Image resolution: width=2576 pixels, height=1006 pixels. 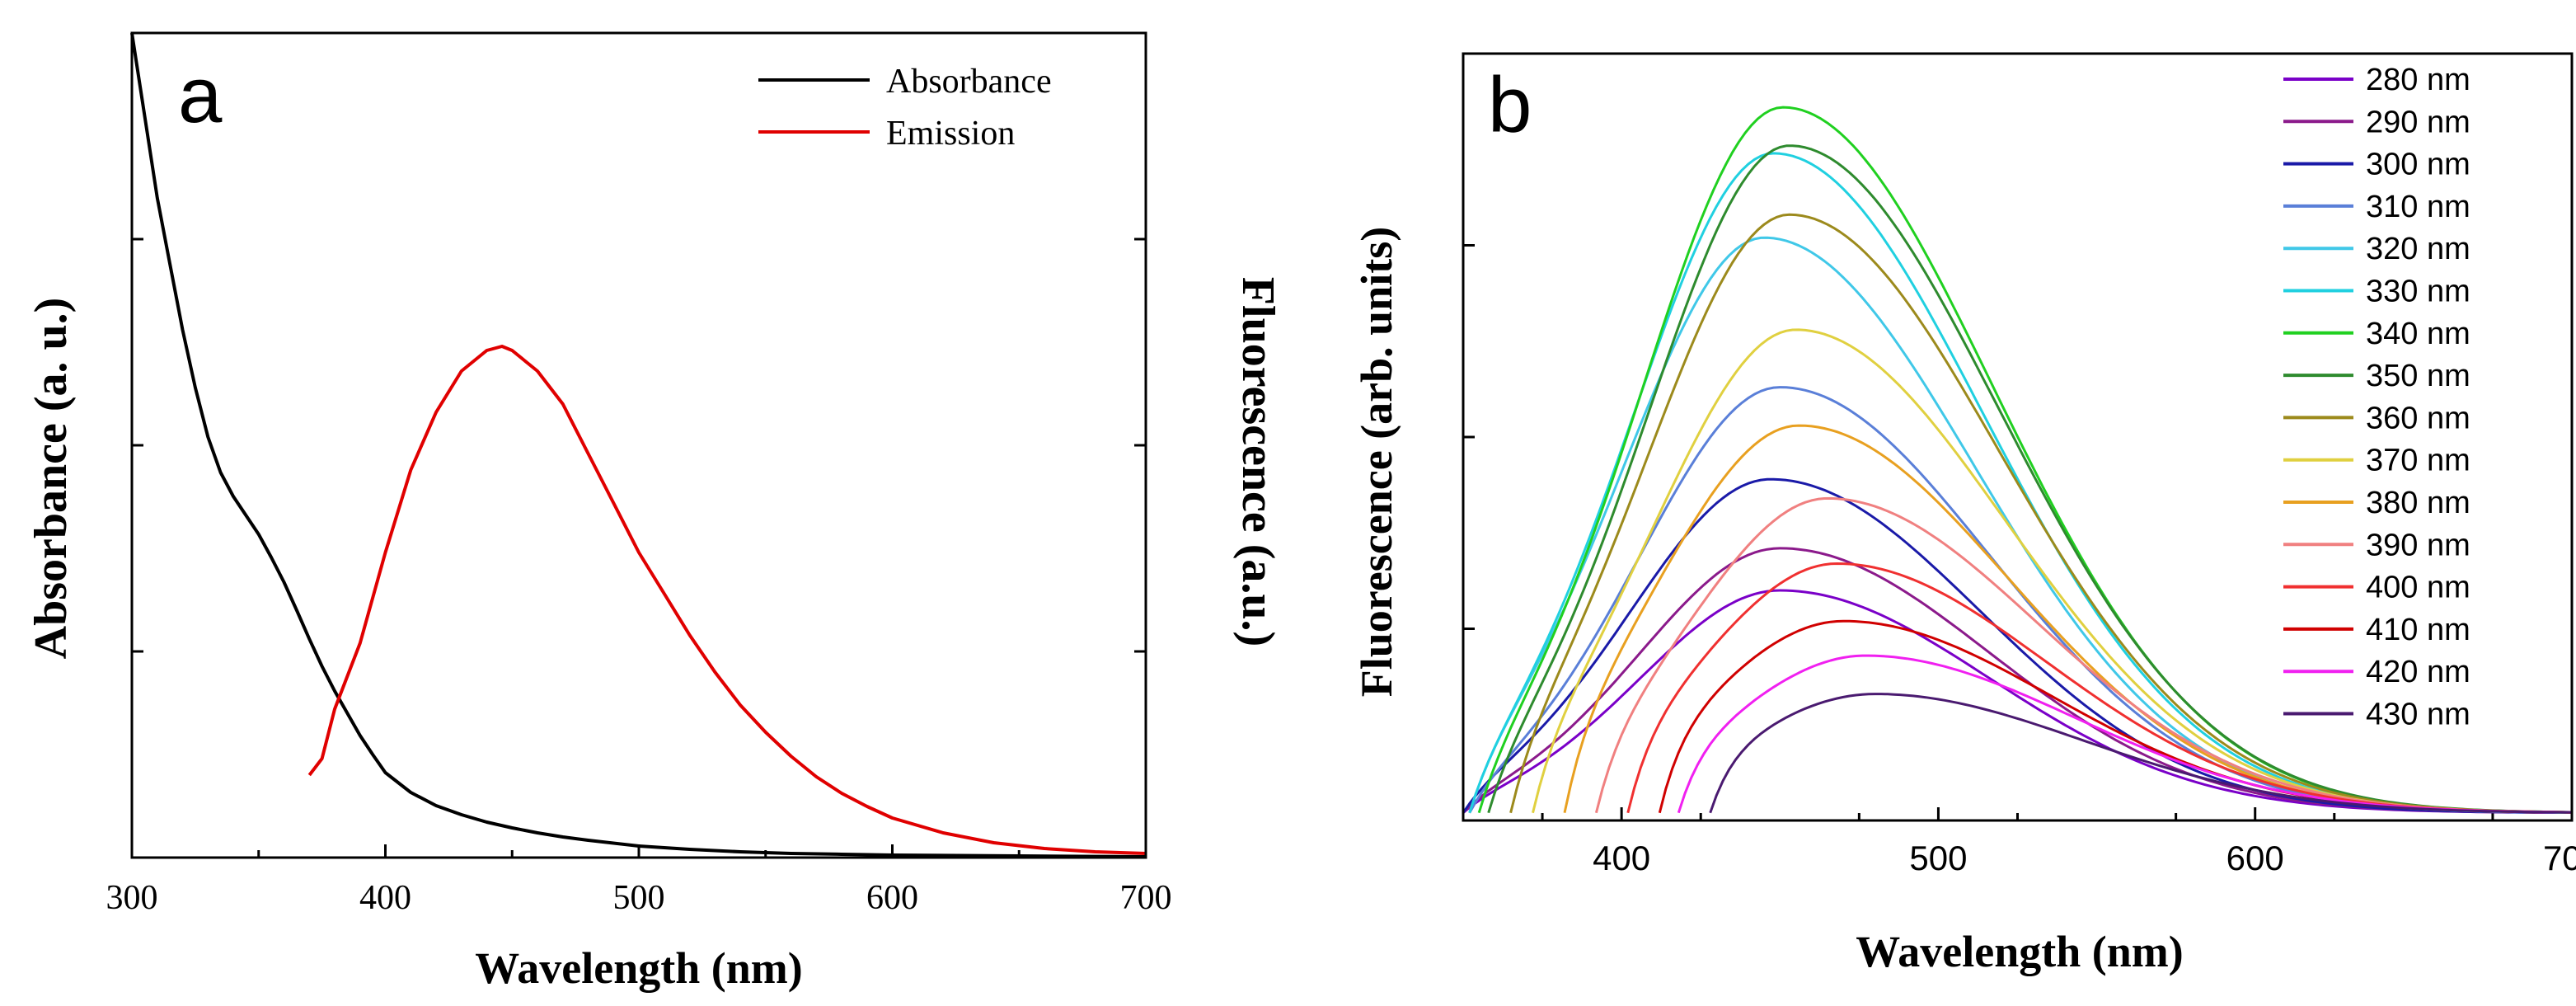 I want to click on panel-b-xtick-label-700: 700, so click(x=2560, y=858).